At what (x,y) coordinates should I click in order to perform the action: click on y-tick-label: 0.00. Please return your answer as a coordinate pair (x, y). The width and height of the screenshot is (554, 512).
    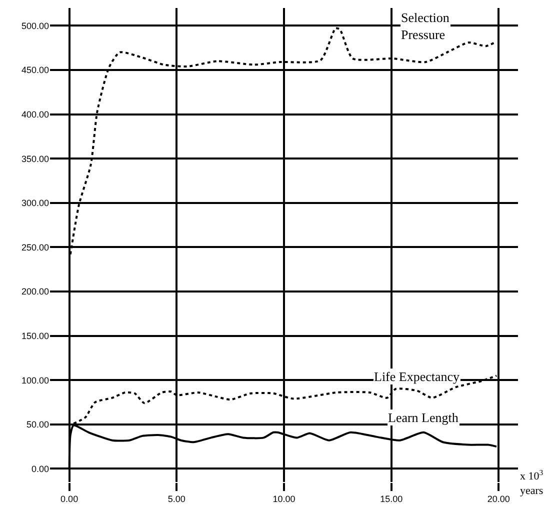
    Looking at the image, I should click on (40, 469).